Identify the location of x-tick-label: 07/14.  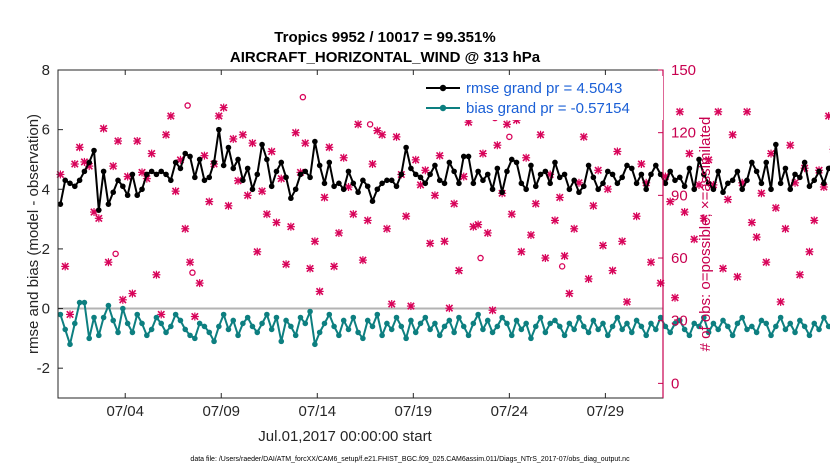
(318, 411).